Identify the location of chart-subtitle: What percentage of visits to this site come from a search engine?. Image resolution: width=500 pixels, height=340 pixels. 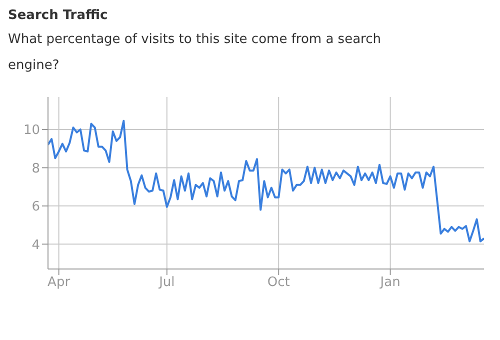
(195, 53).